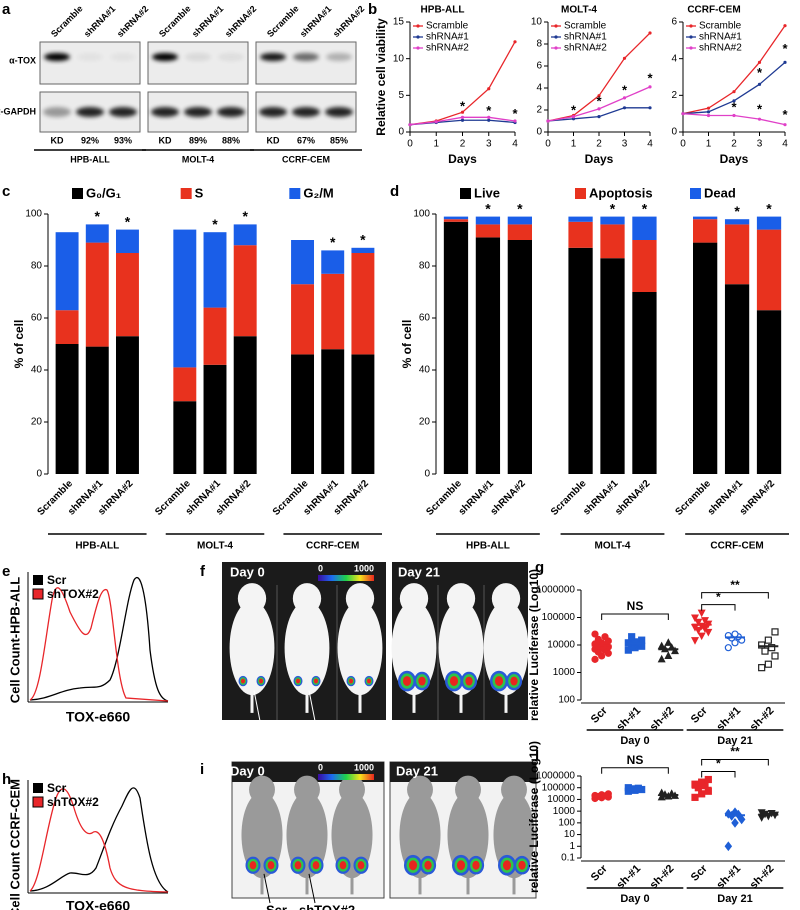 Image resolution: width=800 pixels, height=910 pixels. Describe the element at coordinates (572, 846) in the screenshot. I see `y-tick-label: 1` at that location.